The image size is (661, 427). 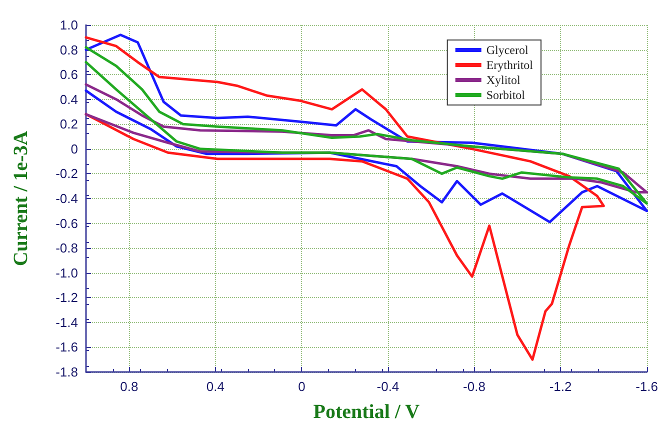 I want to click on y-tick-label: -0.2, so click(x=67, y=174).